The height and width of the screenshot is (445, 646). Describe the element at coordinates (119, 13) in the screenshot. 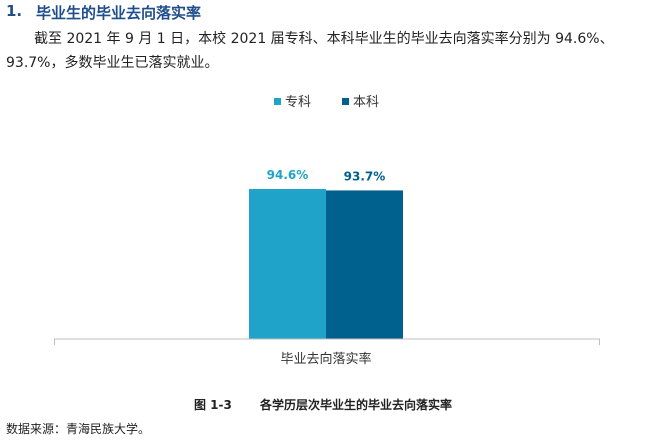

I see `heading-text: 毕业生的毕业去向落实率` at that location.